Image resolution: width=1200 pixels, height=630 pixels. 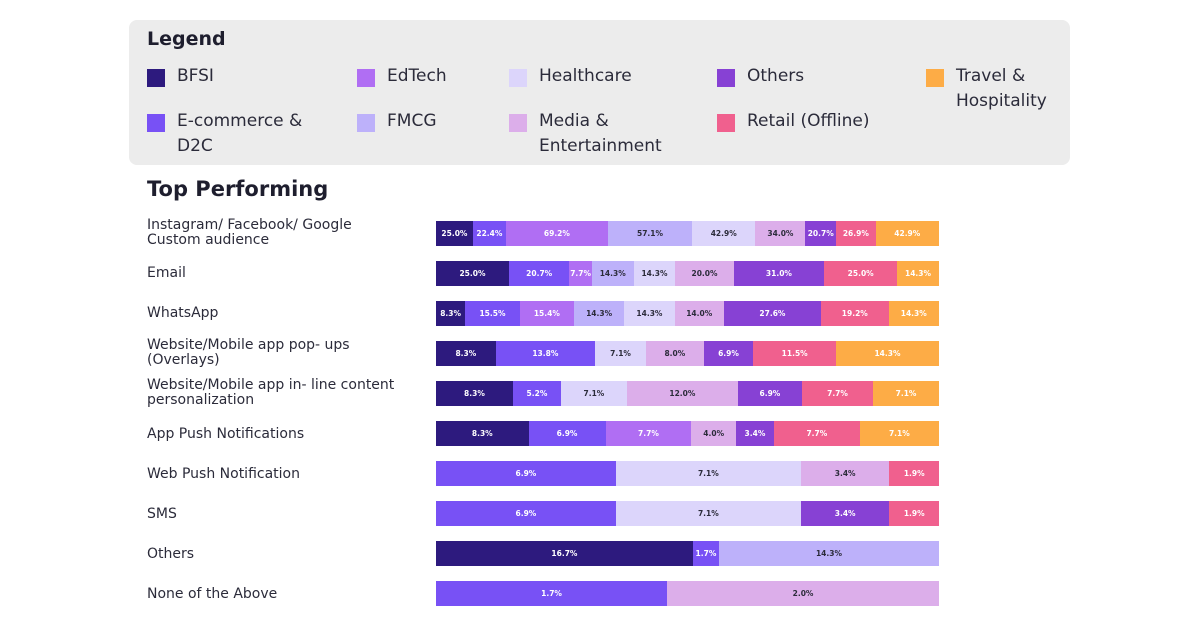 I want to click on bar-row: 8.3% 5.2% 7.1% 12.0% 6.9% 7.7% 7.1%, so click(x=687, y=393).